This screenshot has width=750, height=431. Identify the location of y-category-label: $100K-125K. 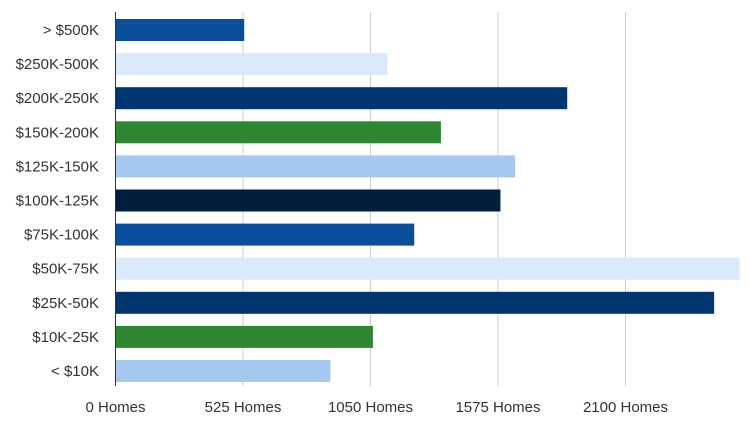
(57, 201).